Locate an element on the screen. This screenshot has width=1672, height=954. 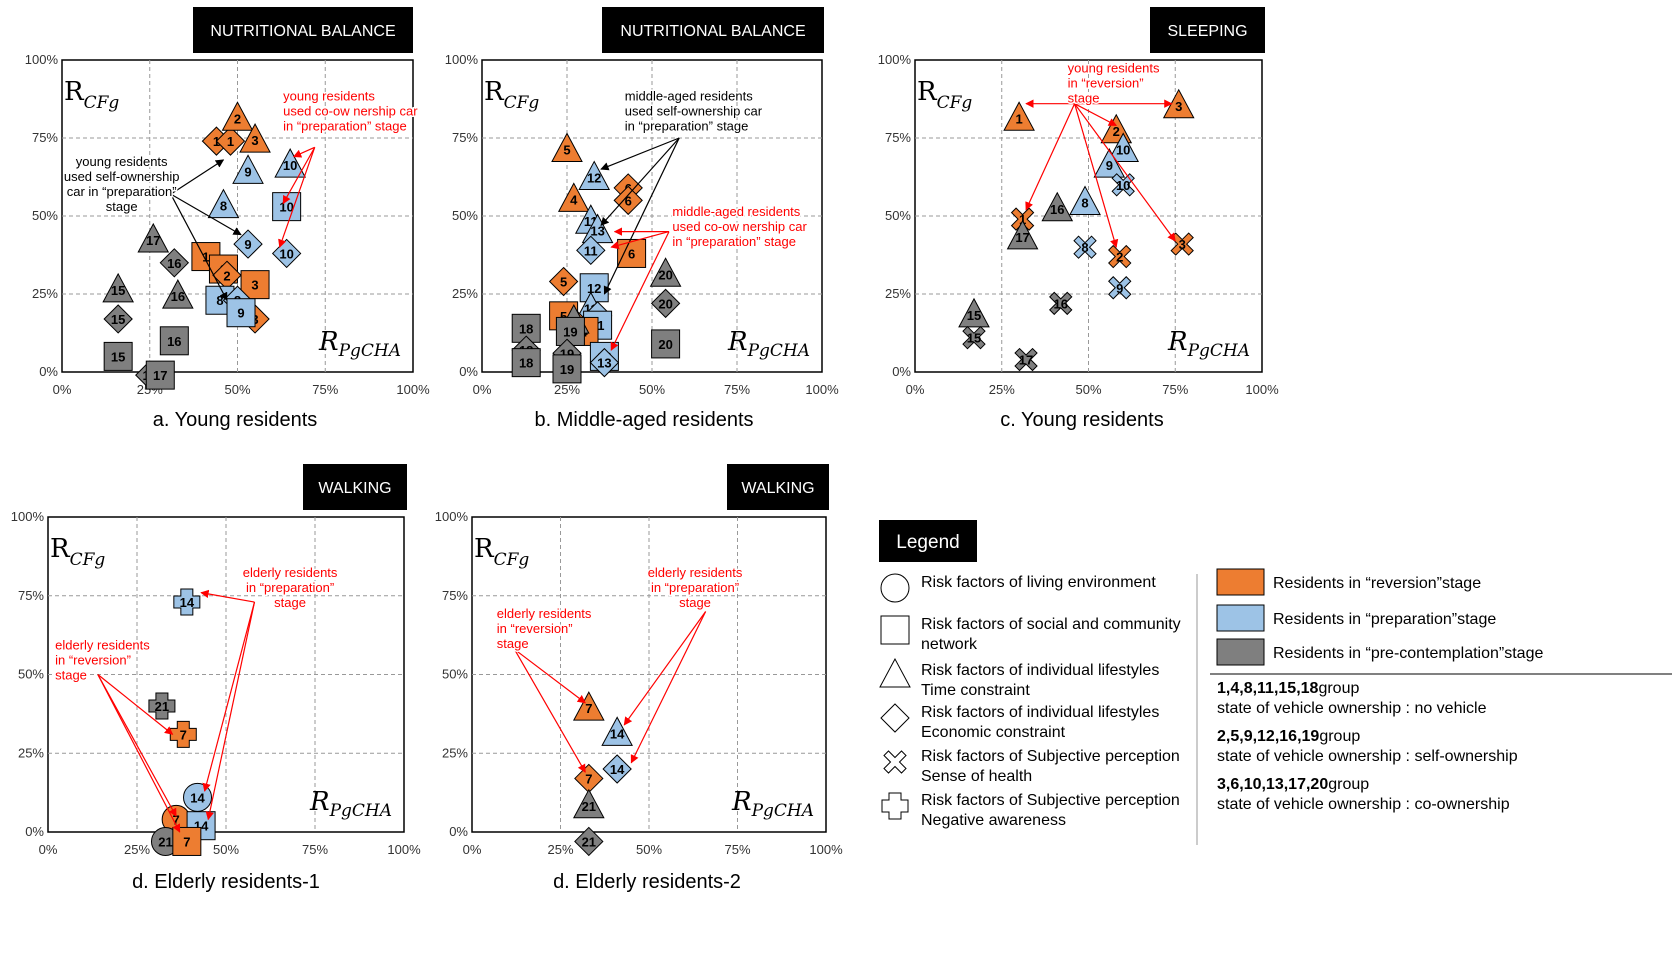
legend-group-numbers: 3,6,10,13,17,20 is located at coordinates (1272, 784).